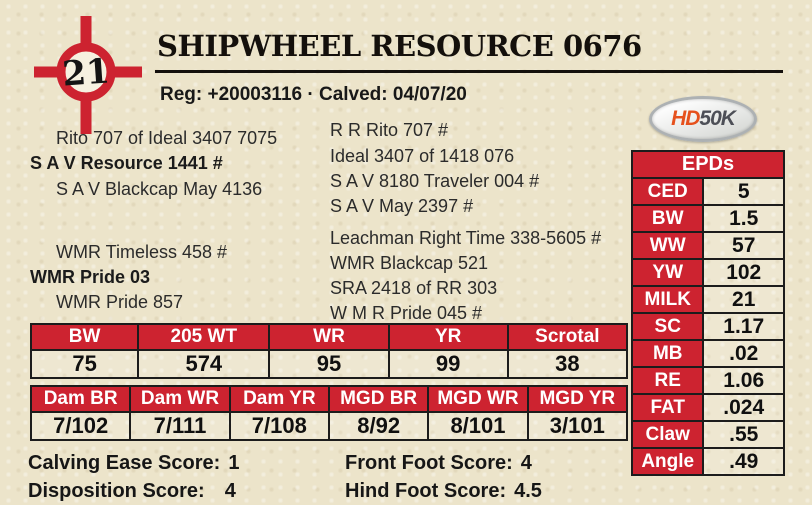 The height and width of the screenshot is (505, 812). Describe the element at coordinates (667, 191) in the screenshot. I see `epd-label: CED` at that location.